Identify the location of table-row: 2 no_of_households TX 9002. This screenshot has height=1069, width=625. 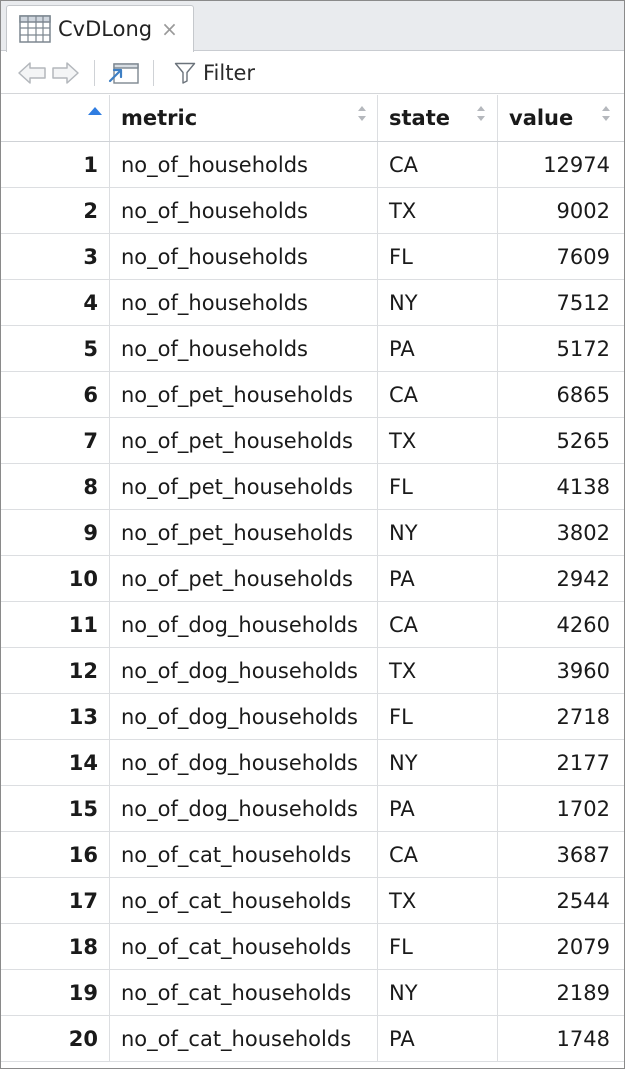
(312, 211).